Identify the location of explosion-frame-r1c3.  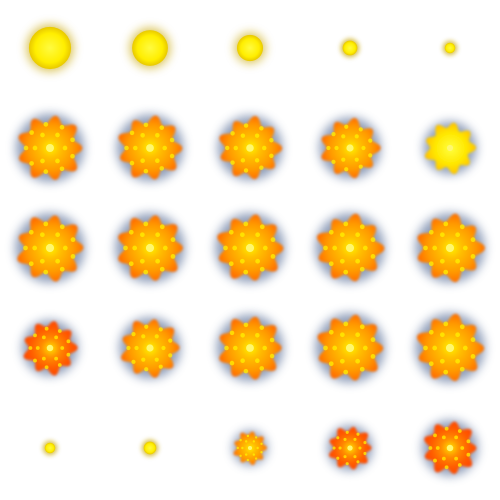
(250, 48).